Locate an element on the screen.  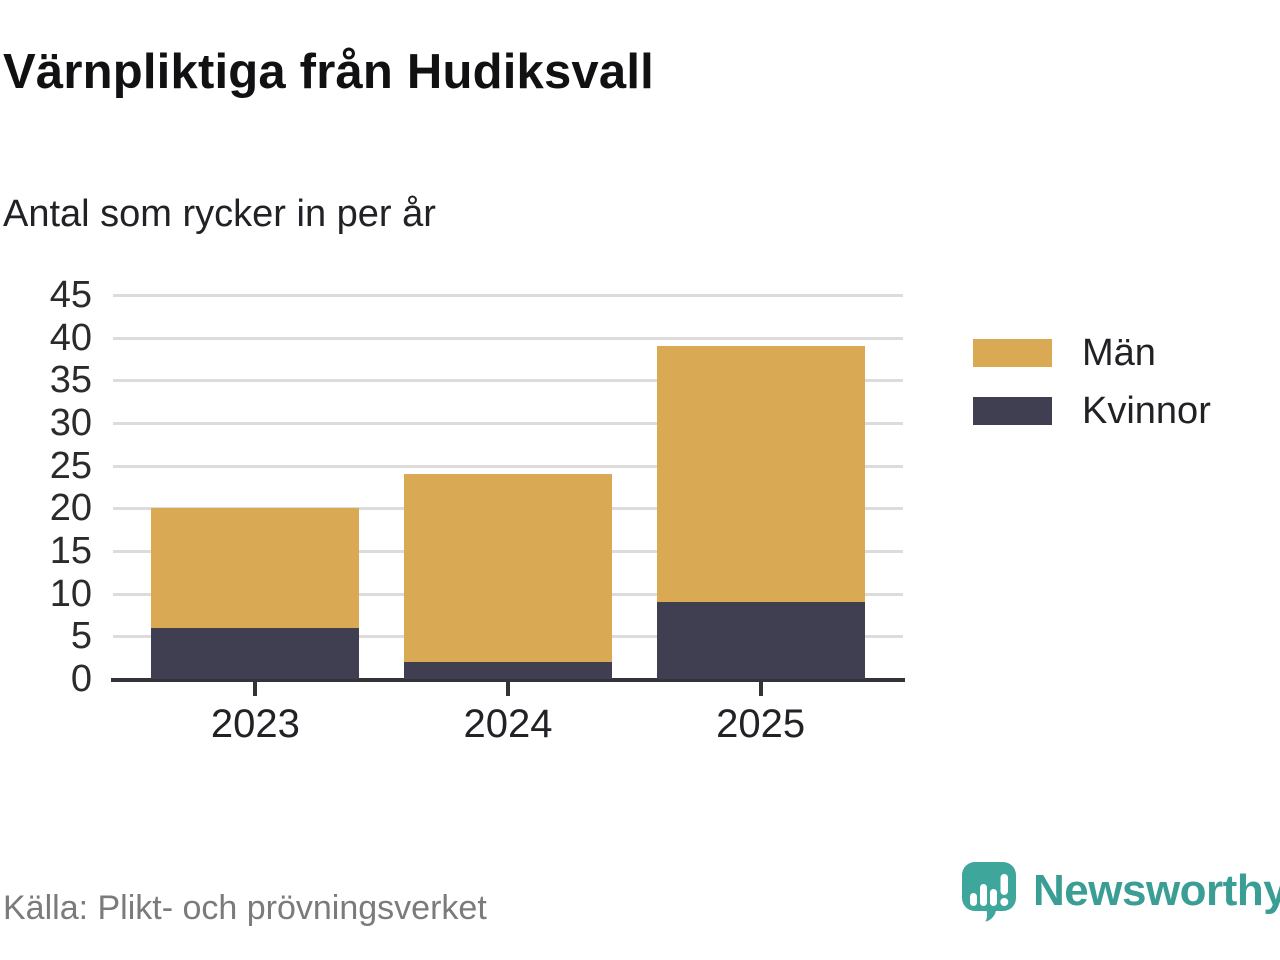
legend: Män Kvinnor is located at coordinates (1092, 382).